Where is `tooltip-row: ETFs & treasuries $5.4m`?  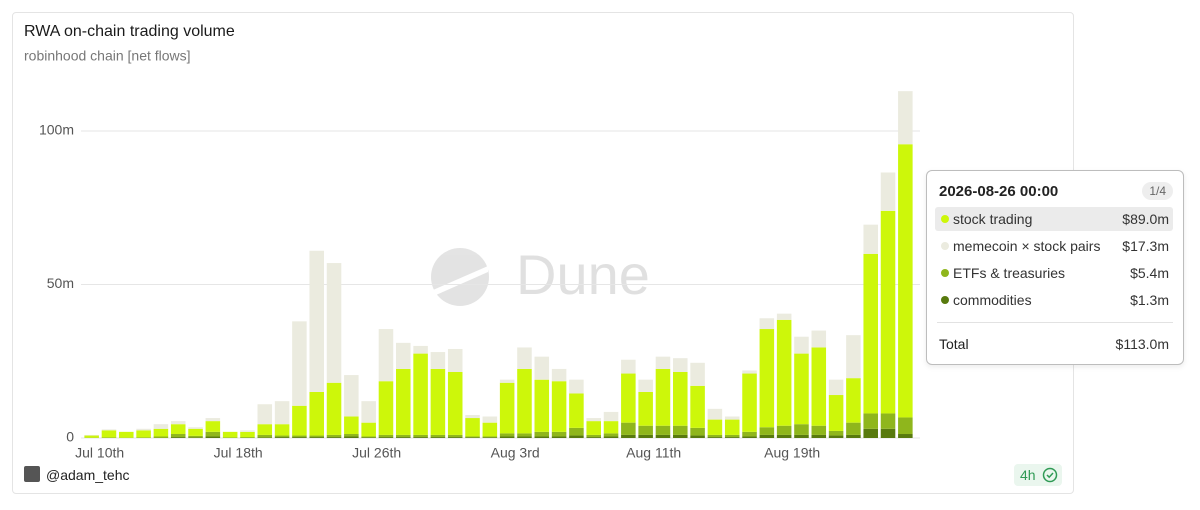 tooltip-row: ETFs & treasuries $5.4m is located at coordinates (1054, 273).